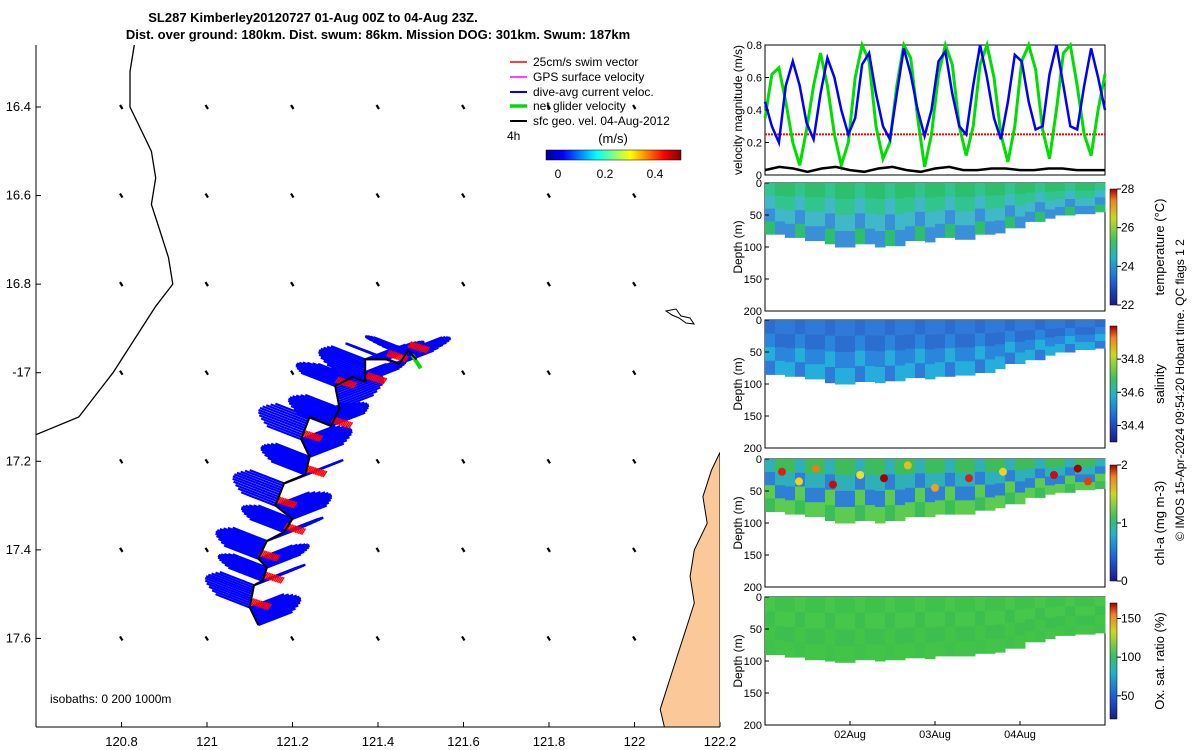 The height and width of the screenshot is (750, 1200). Describe the element at coordinates (753, 248) in the screenshot. I see `section-y-tick-label: 100` at that location.